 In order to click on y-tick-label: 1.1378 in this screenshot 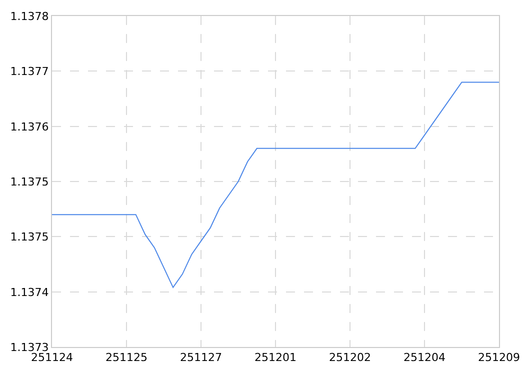, I will do `click(29, 16)`.